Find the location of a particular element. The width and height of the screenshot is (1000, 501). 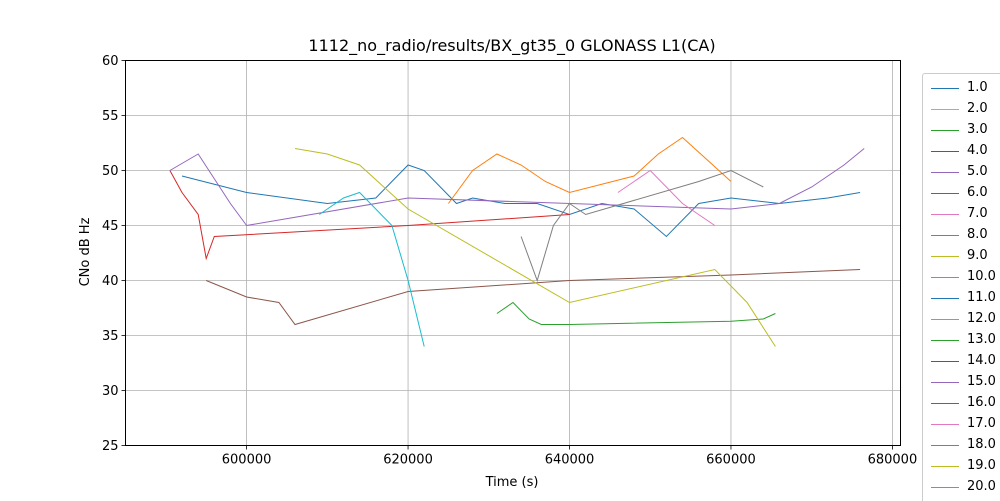

legend-item: 5.0 is located at coordinates (961, 172).